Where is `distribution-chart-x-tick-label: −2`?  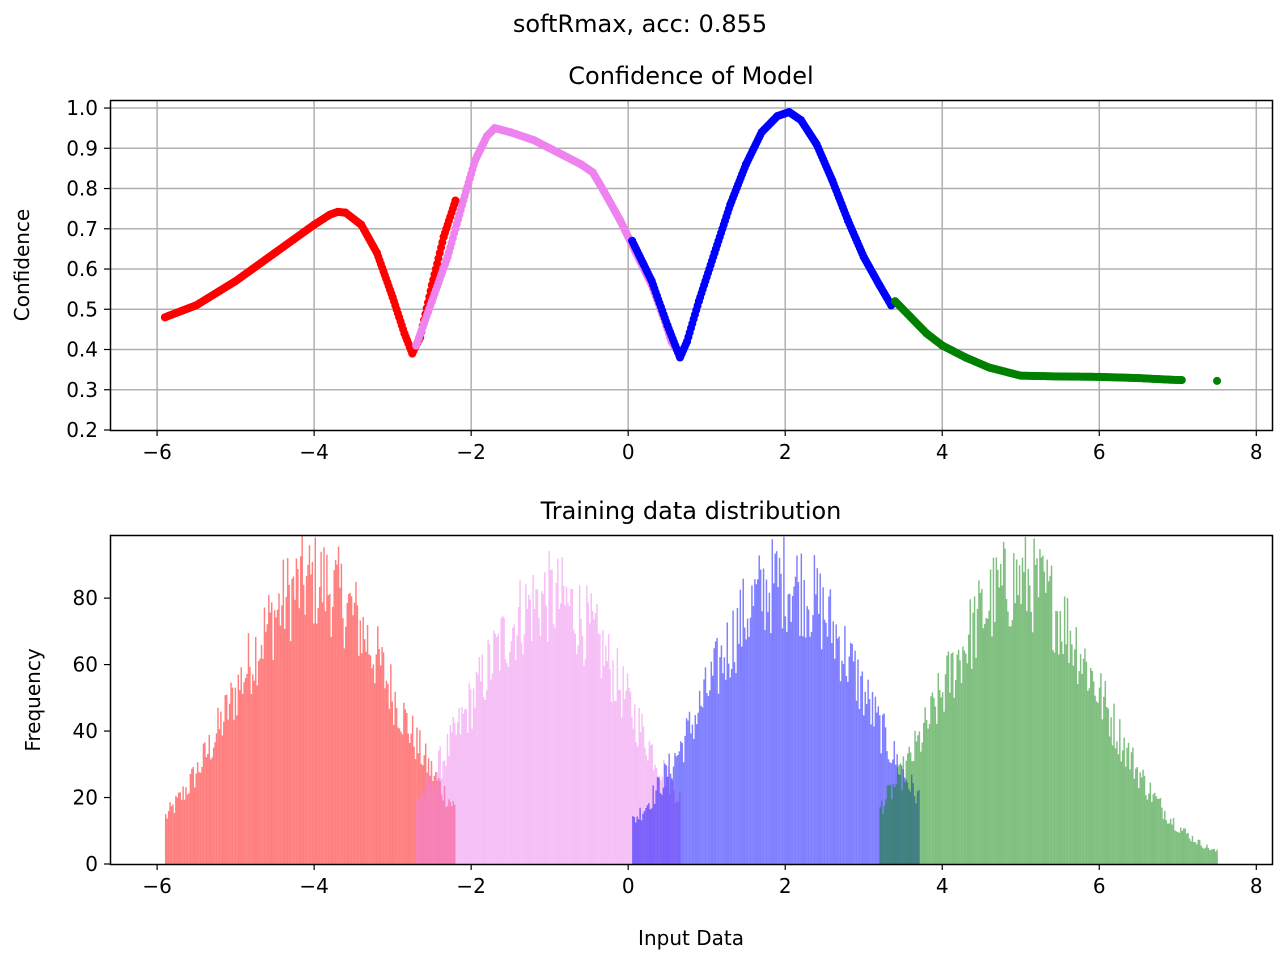
distribution-chart-x-tick-label: −2 is located at coordinates (470, 886).